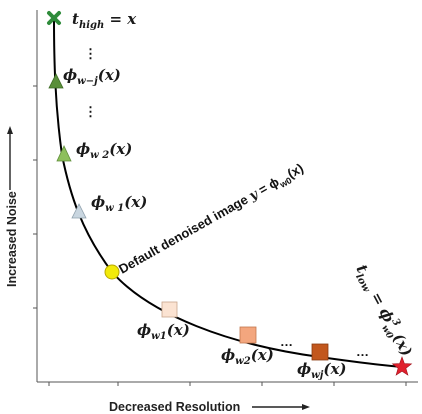  Describe the element at coordinates (56, 81) in the screenshot. I see `triangle-marker-wj` at that location.